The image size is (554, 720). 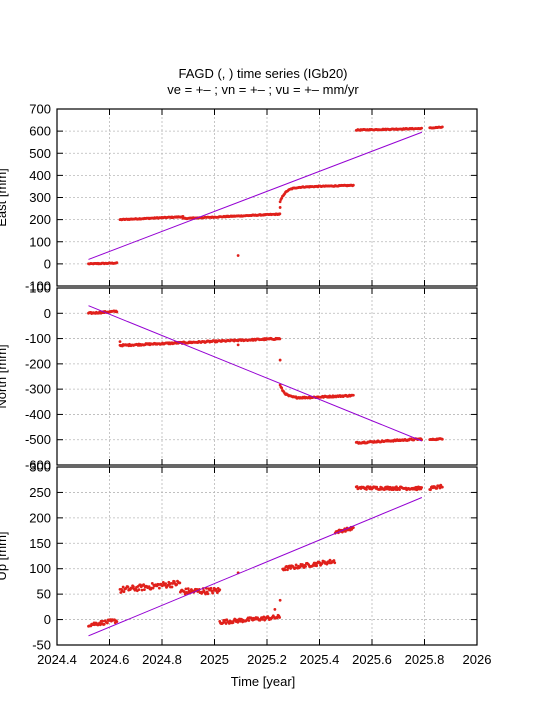 I want to click on y-tick-label: 150, so click(x=40, y=543).